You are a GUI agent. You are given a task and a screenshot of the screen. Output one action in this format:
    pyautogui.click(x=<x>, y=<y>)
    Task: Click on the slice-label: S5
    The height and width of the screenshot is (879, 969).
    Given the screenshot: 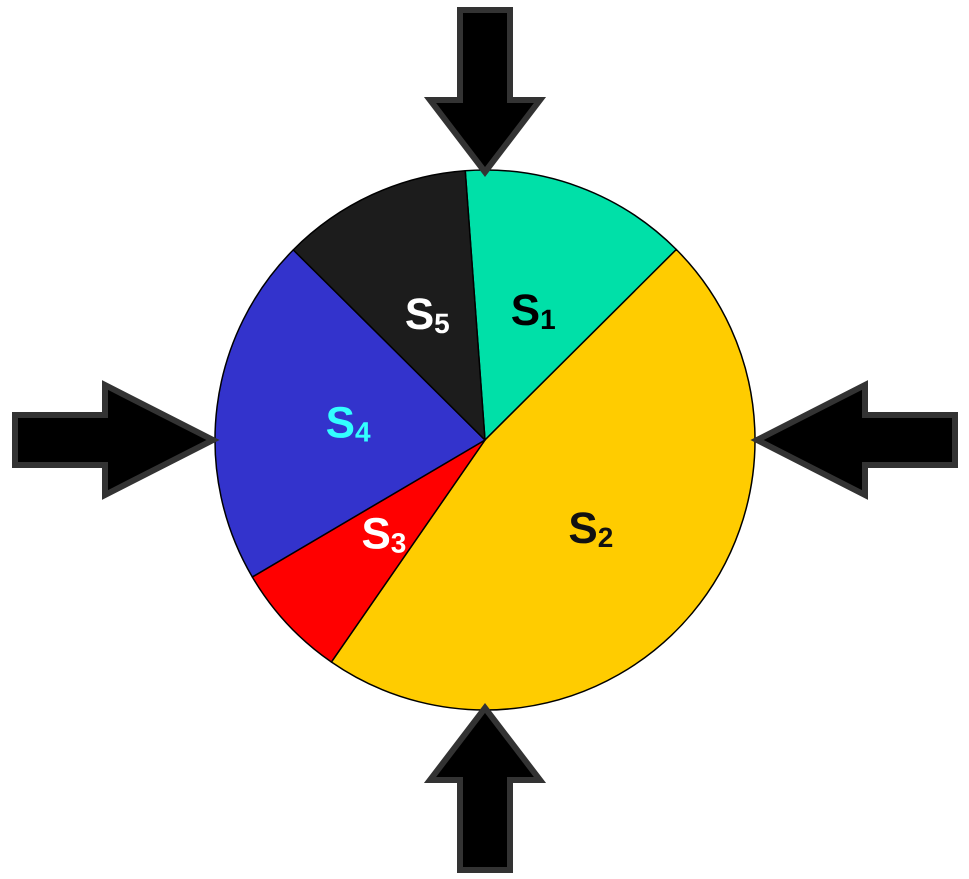 What is the action you would take?
    pyautogui.click(x=427, y=315)
    